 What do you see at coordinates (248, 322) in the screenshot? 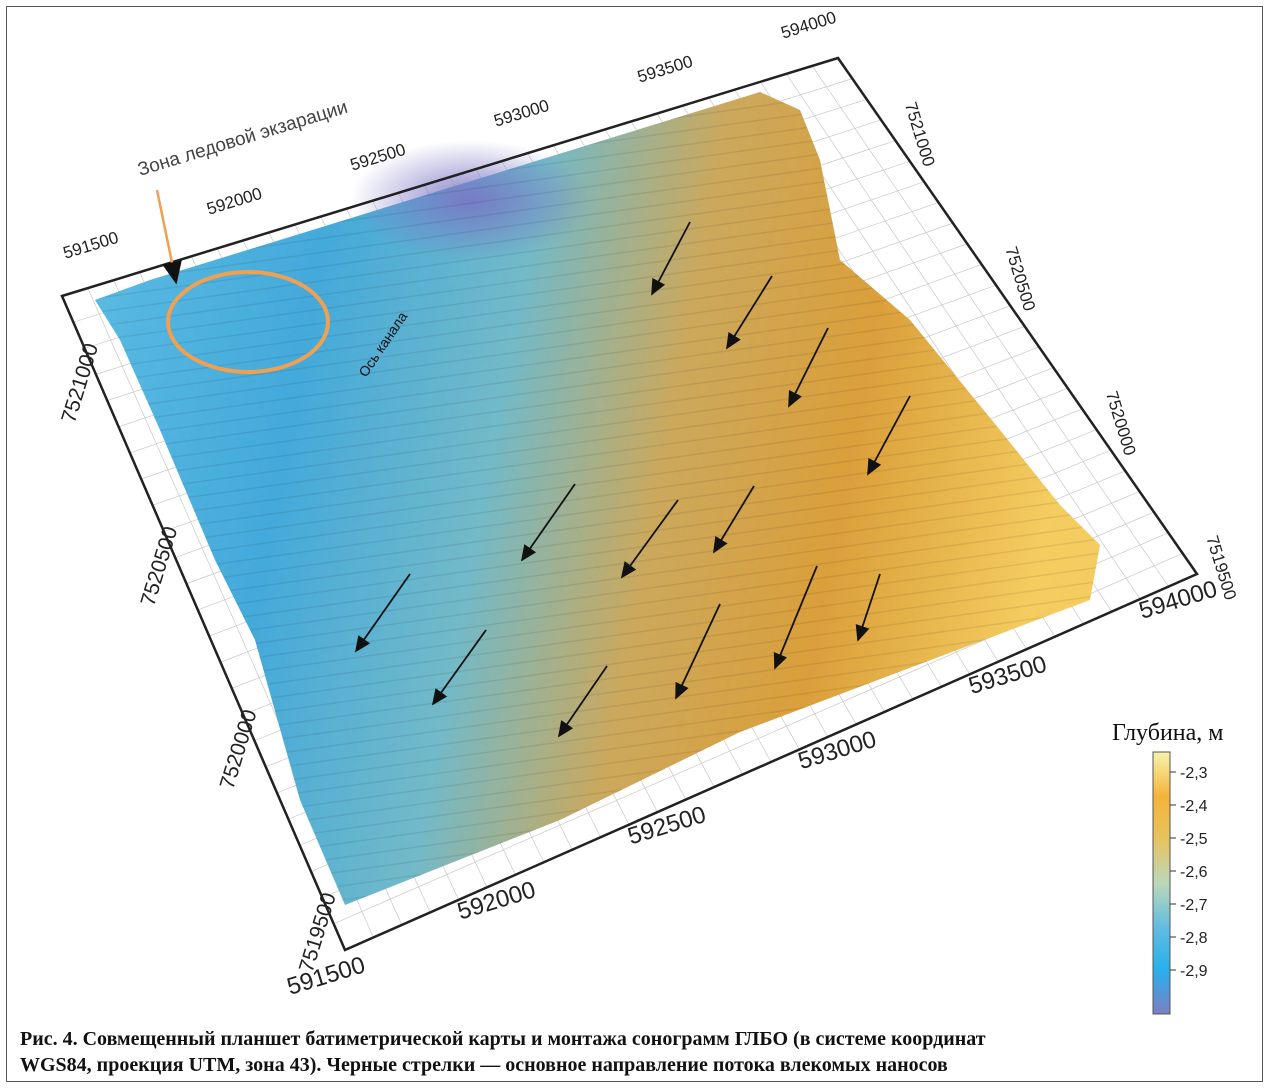
I see `ice-zone-ellipse` at bounding box center [248, 322].